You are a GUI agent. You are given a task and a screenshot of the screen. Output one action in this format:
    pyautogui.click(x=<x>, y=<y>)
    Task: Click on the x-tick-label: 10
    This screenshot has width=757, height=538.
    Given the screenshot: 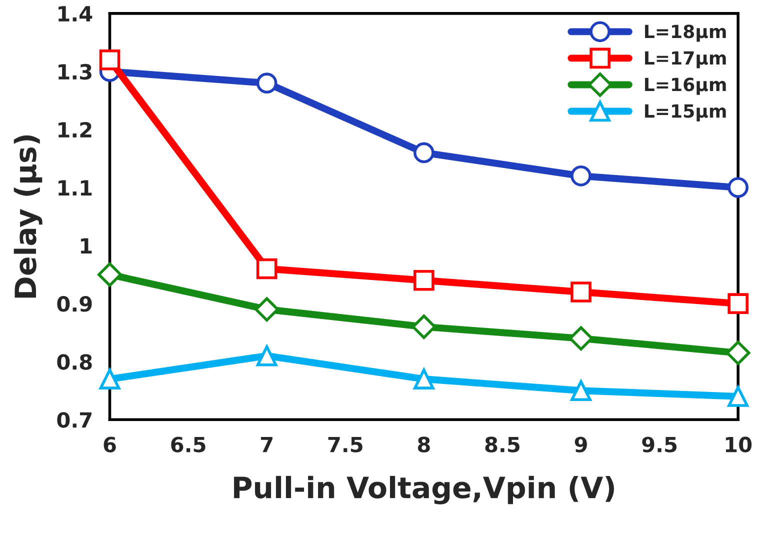 What is the action you would take?
    pyautogui.click(x=739, y=444)
    